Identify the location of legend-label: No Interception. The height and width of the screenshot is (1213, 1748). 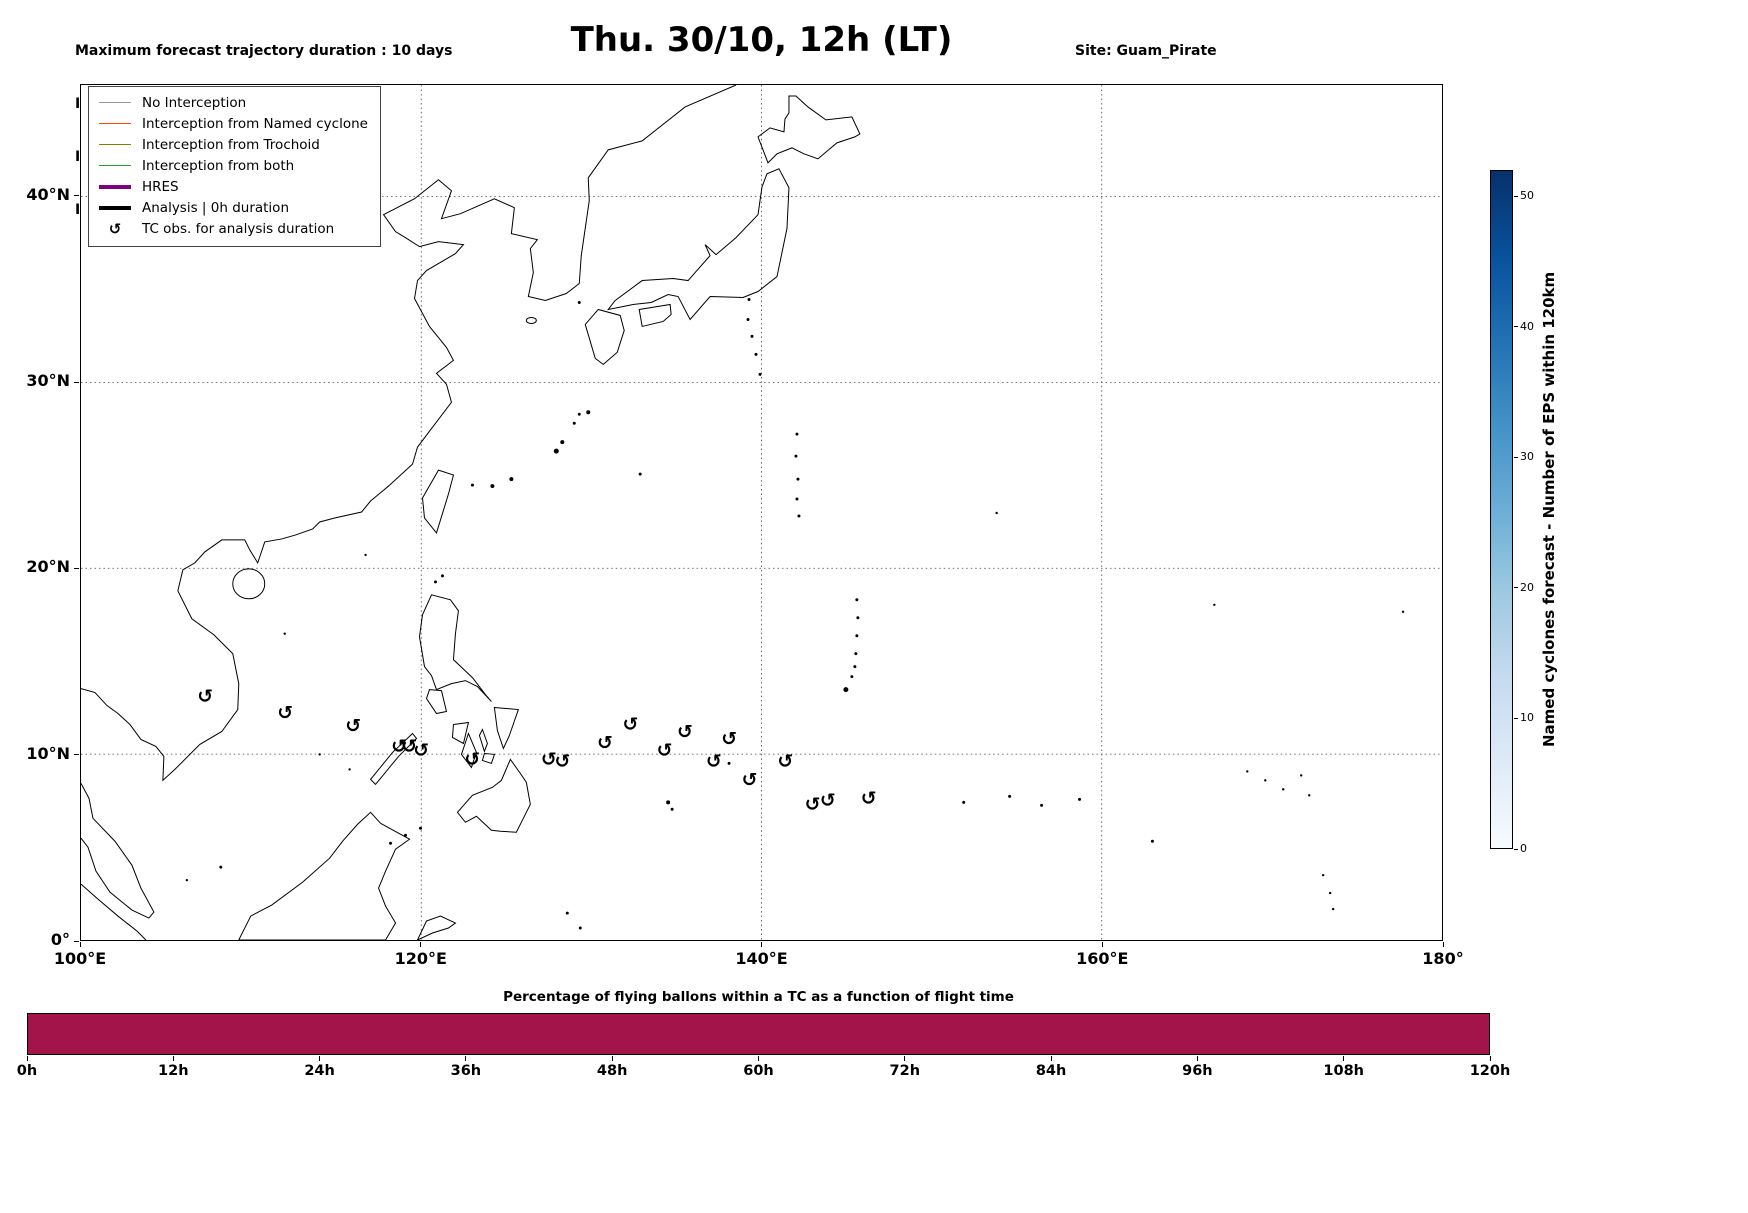
(194, 102).